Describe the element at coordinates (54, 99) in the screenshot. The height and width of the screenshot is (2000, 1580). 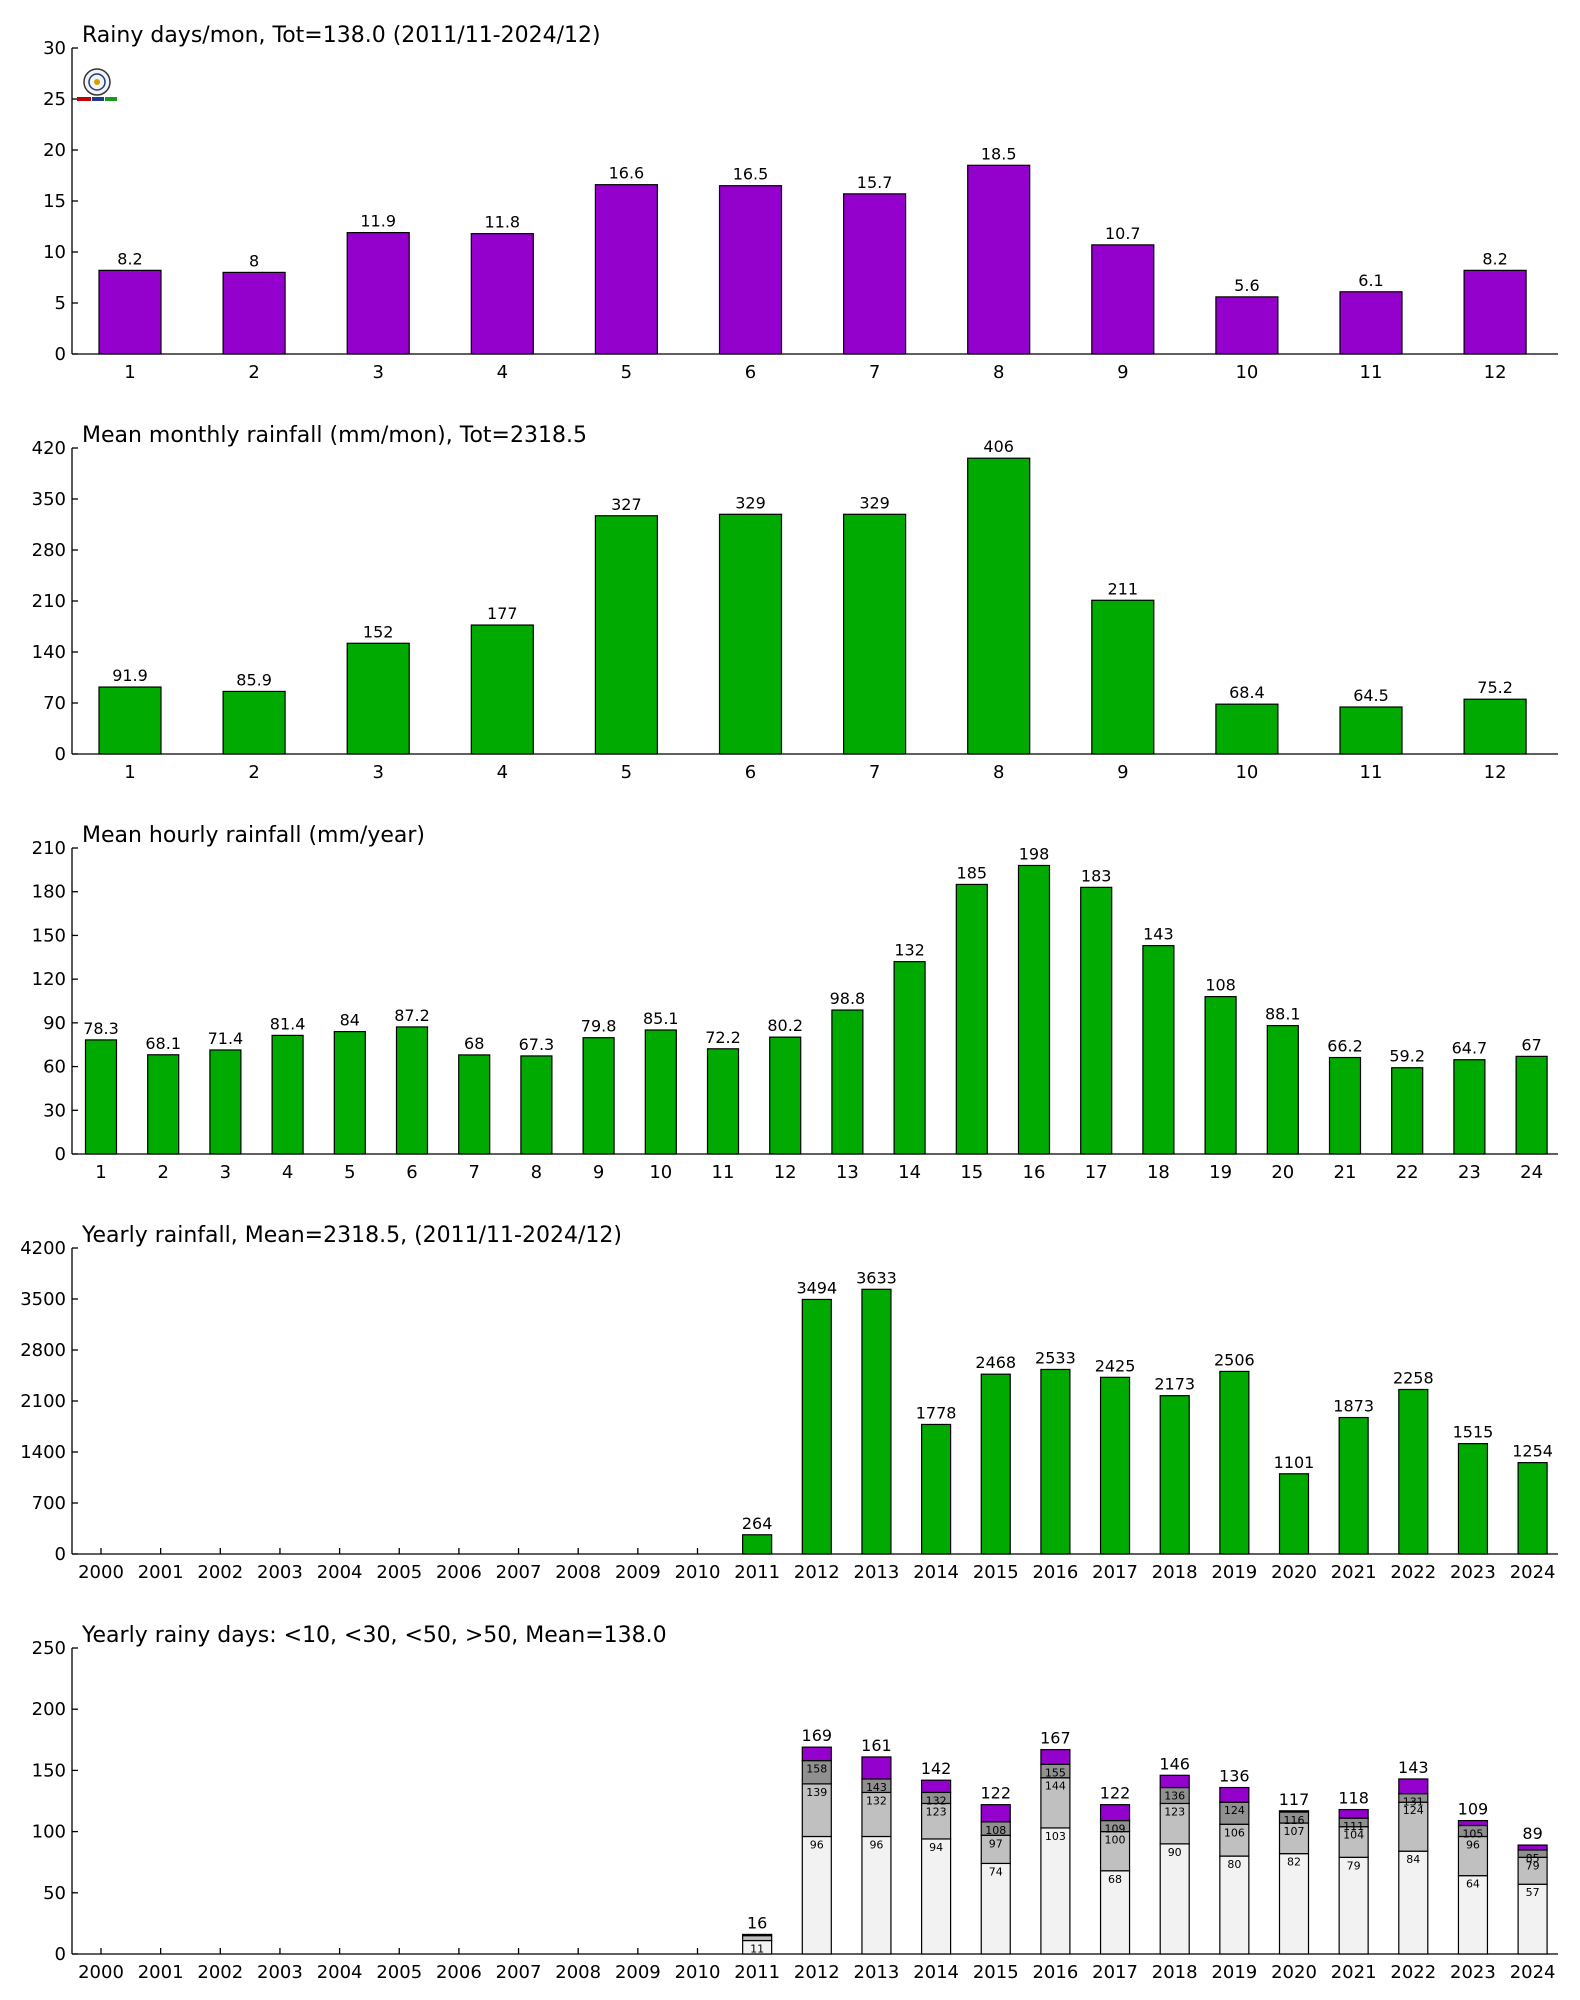
I see `y-tick-label: 25` at that location.